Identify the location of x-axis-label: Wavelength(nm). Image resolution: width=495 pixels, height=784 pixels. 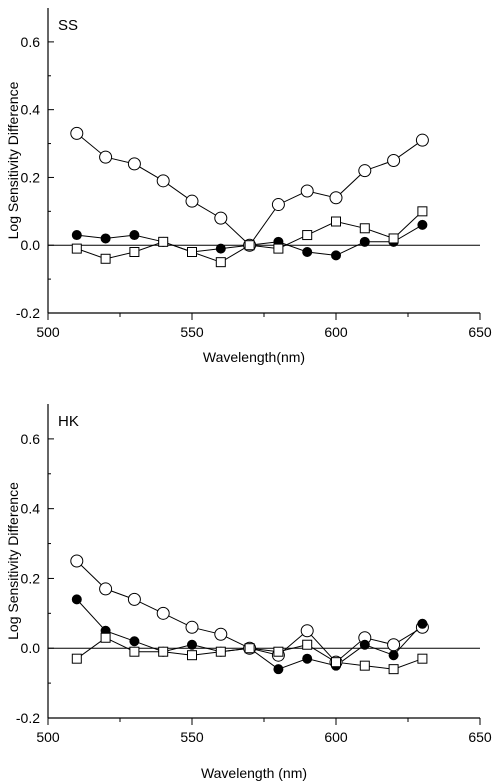
(254, 357).